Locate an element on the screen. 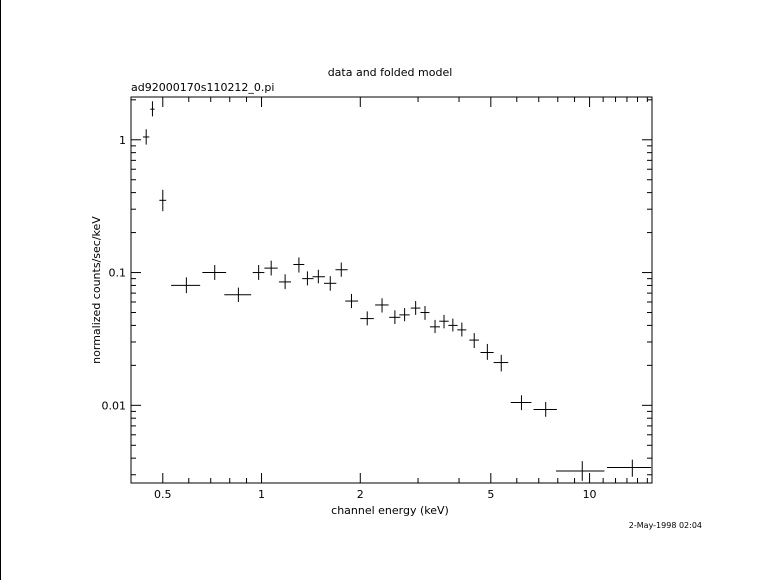  timestamp: 2-May-1998 02:04 is located at coordinates (665, 525).